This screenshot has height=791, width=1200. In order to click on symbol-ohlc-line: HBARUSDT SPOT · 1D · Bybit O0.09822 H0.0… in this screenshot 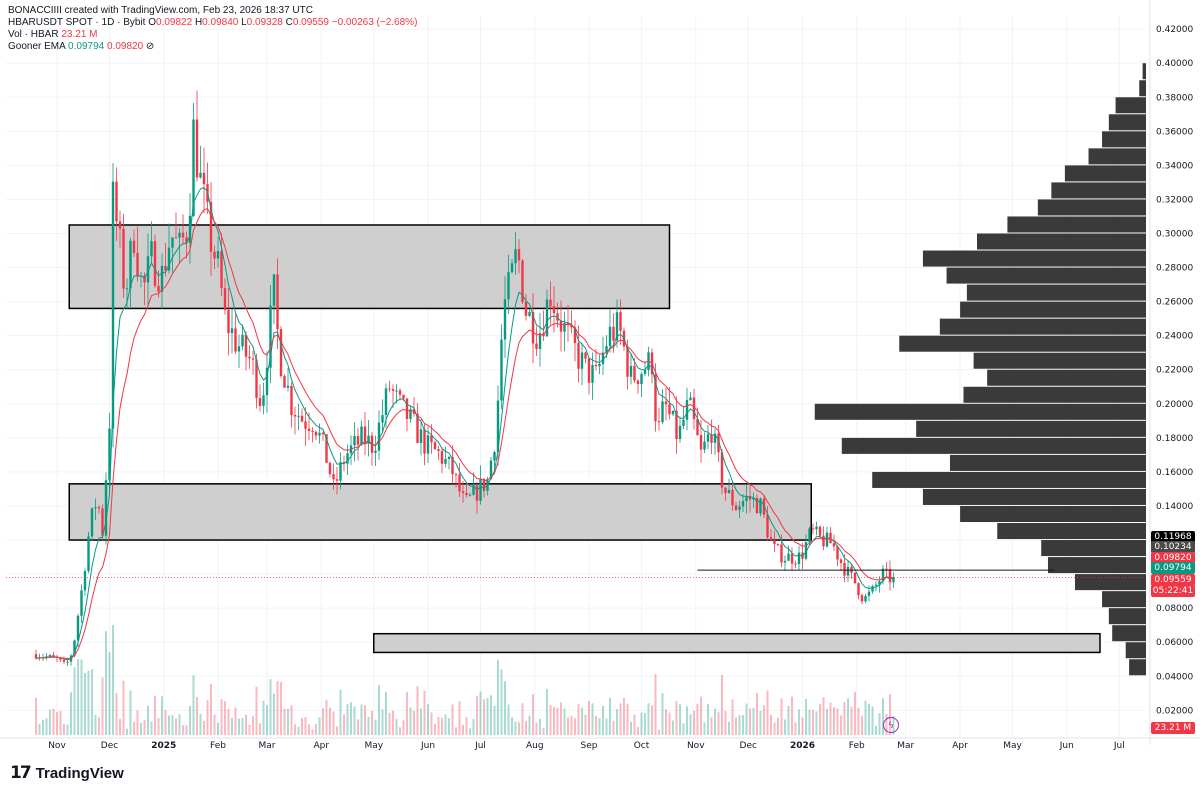, I will do `click(212, 23)`.